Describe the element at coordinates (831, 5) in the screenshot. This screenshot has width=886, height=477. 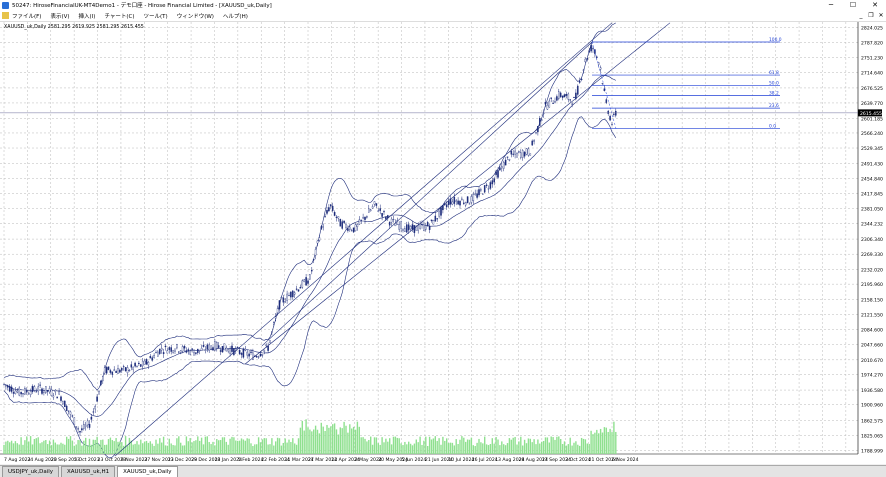
I see `minimize-button: ─` at that location.